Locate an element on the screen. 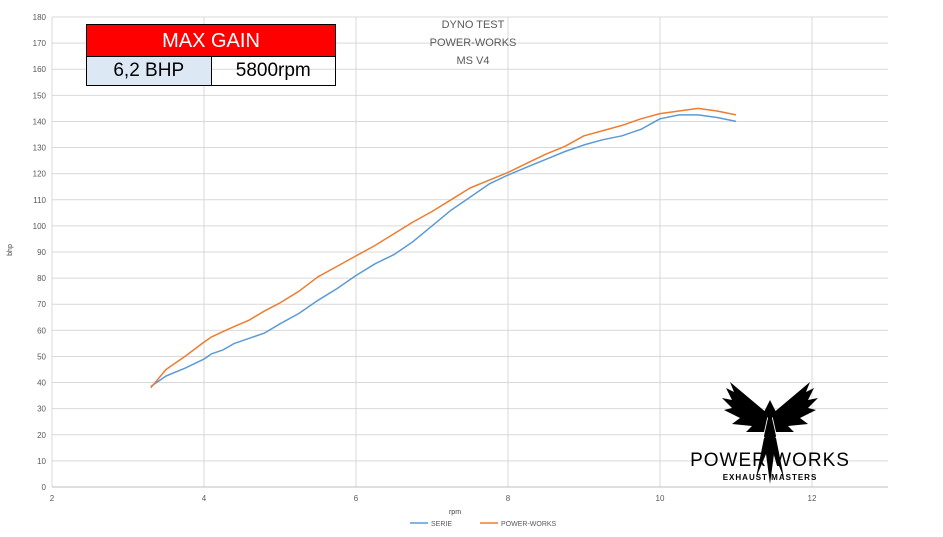 The height and width of the screenshot is (537, 943). power-works-logo: POWER WORKS EXHAUST MASTERS is located at coordinates (770, 433).